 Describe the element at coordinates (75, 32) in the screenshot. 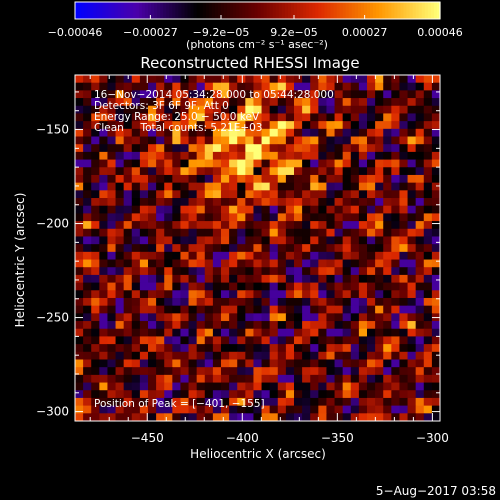

I see `colorbar-tick-label: −0.00046` at that location.